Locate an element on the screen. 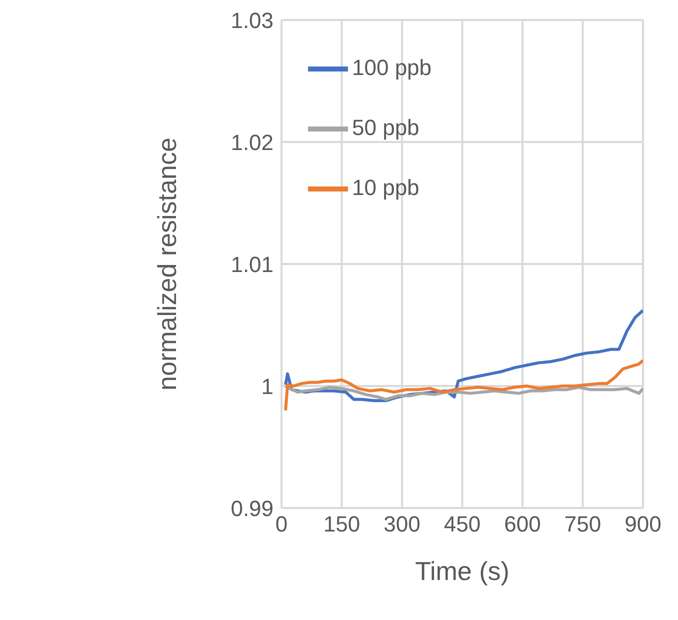  x-tick-label: 900 is located at coordinates (643, 524).